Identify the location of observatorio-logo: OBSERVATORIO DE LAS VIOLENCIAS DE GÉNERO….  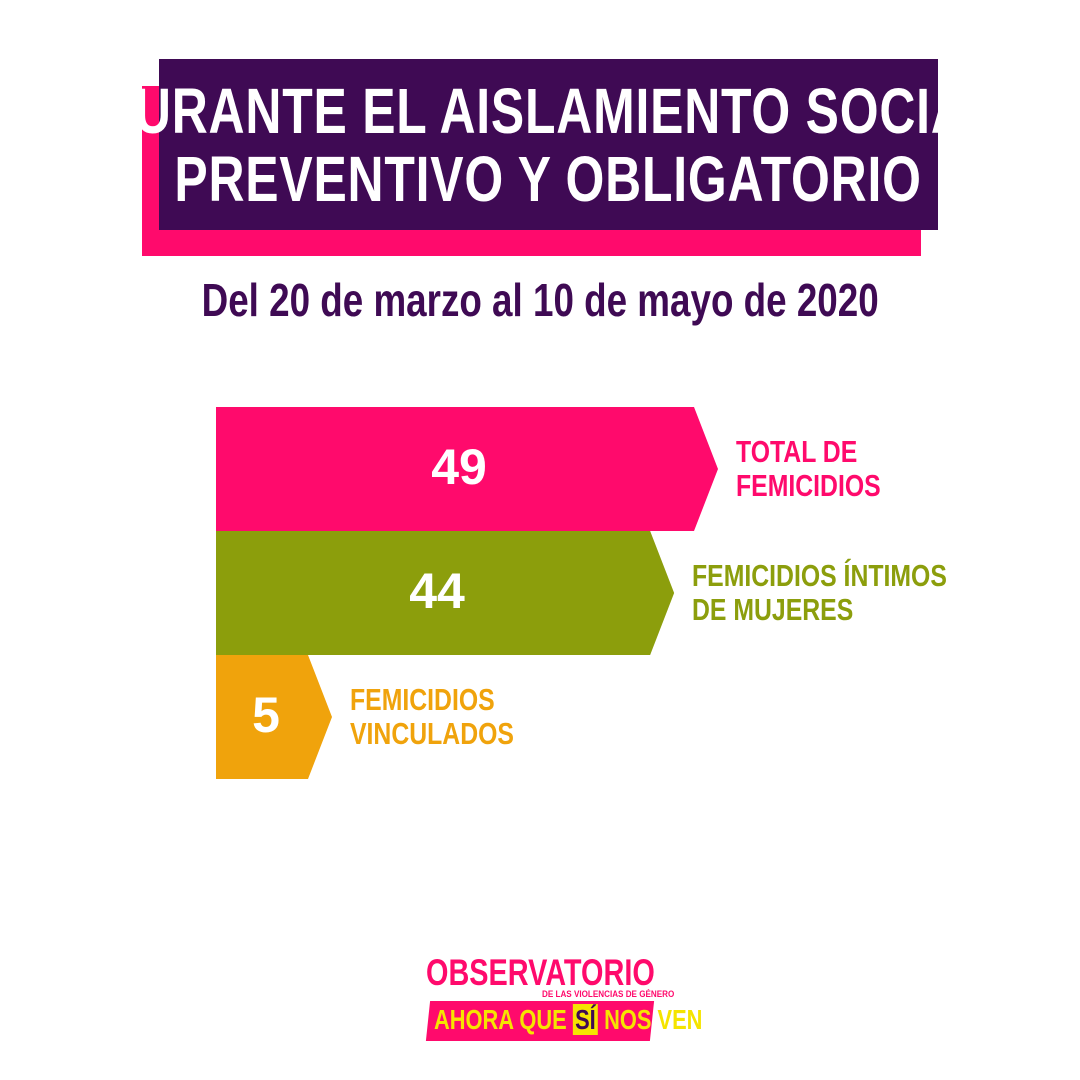
(563, 998).